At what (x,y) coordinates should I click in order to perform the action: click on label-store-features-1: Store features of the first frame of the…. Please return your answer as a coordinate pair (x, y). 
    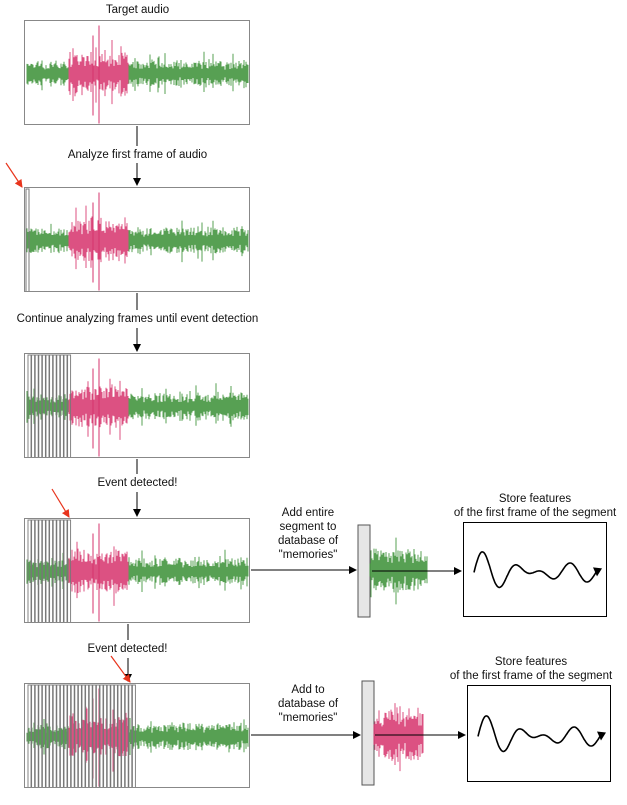
    Looking at the image, I should click on (533, 506).